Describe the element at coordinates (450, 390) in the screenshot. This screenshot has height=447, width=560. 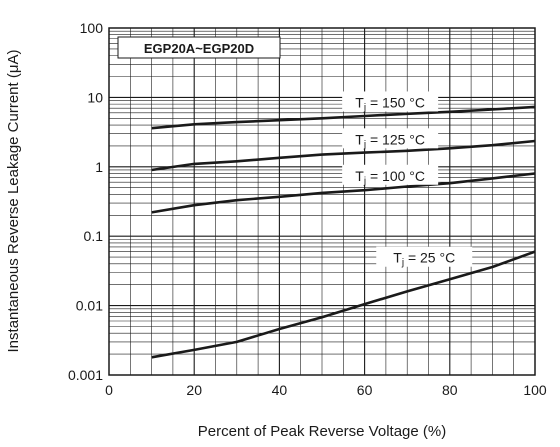
I see `x-tick-label: 80` at that location.